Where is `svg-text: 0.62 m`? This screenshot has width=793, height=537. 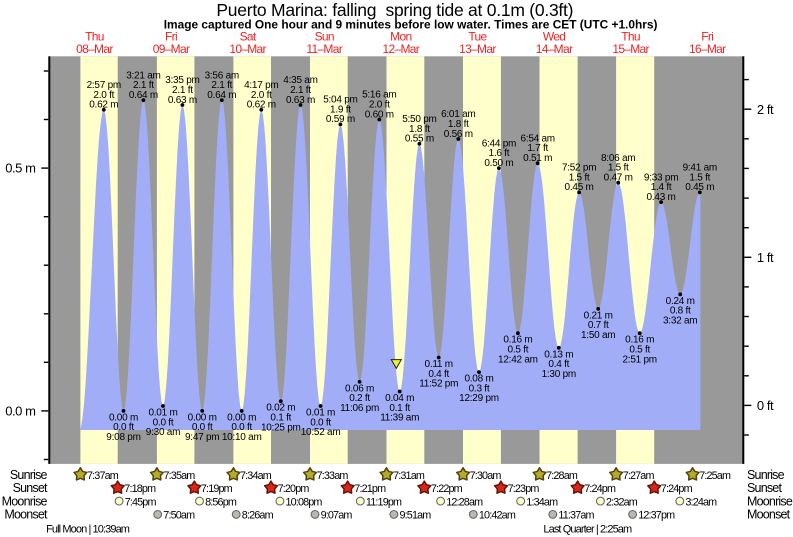
svg-text: 0.62 m is located at coordinates (261, 105).